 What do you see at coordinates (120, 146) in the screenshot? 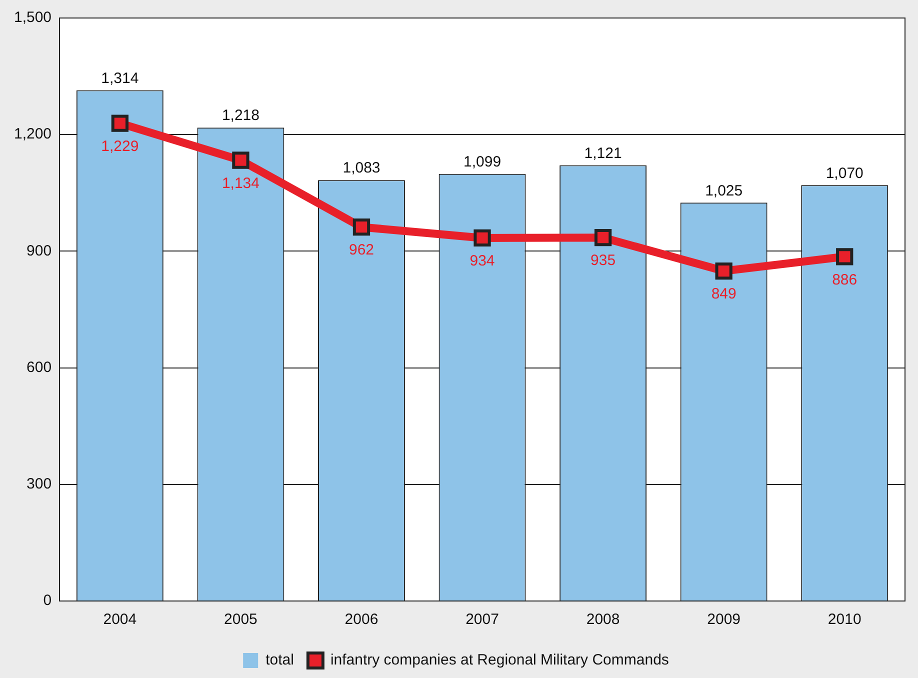
I see `data-label: 1,229` at bounding box center [120, 146].